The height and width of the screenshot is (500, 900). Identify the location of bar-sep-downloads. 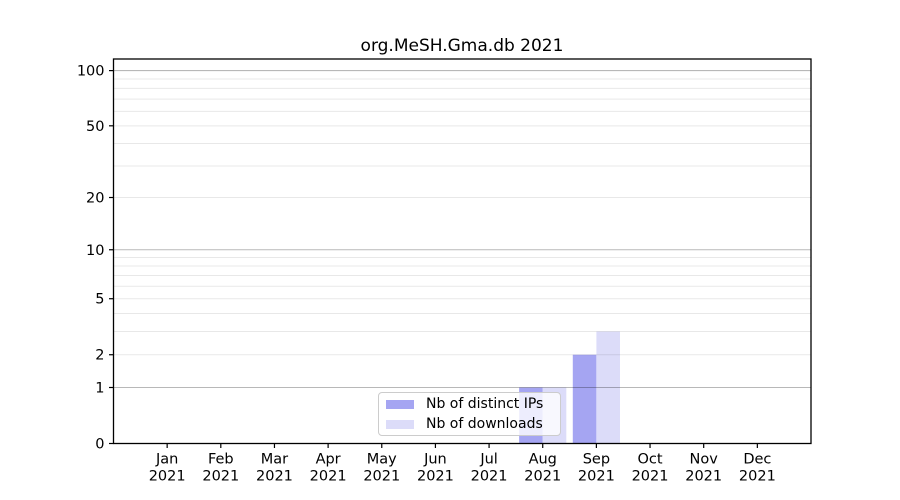
(608, 387).